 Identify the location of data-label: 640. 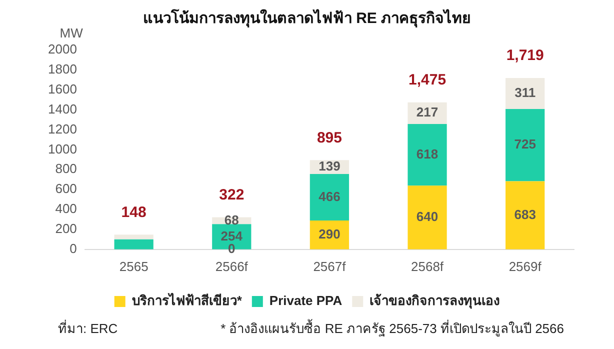
(427, 216).